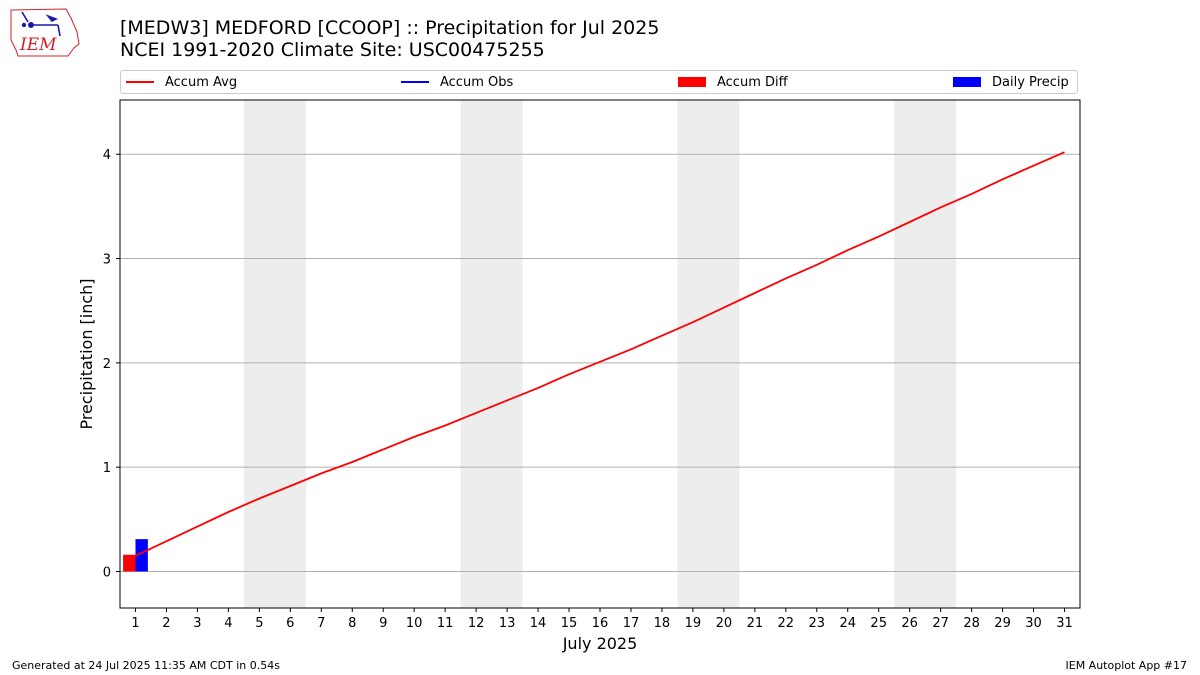 This screenshot has height=675, width=1200. Describe the element at coordinates (414, 623) in the screenshot. I see `x-tick-label: 10` at that location.